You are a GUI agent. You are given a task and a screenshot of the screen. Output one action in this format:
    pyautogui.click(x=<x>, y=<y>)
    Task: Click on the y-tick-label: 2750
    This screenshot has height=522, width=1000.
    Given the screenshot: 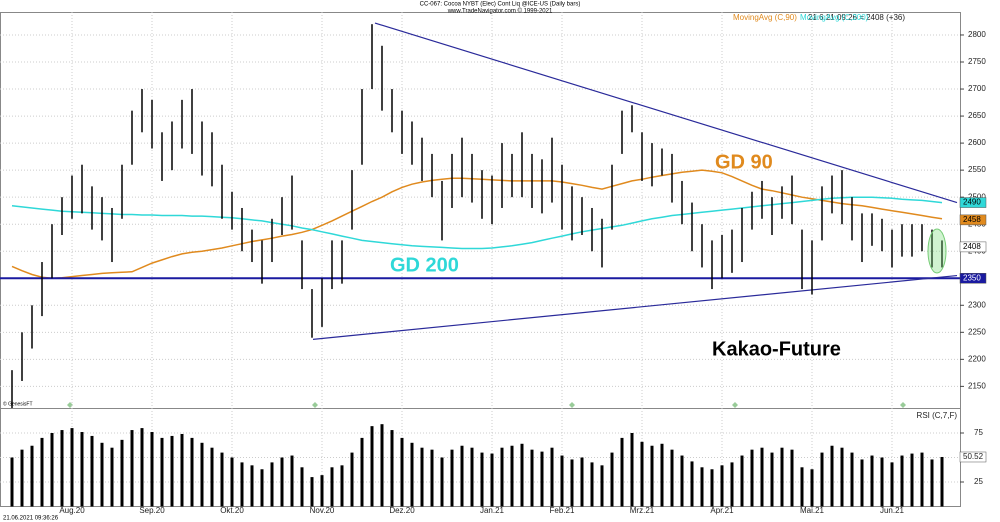 What is the action you would take?
    pyautogui.click(x=977, y=61)
    